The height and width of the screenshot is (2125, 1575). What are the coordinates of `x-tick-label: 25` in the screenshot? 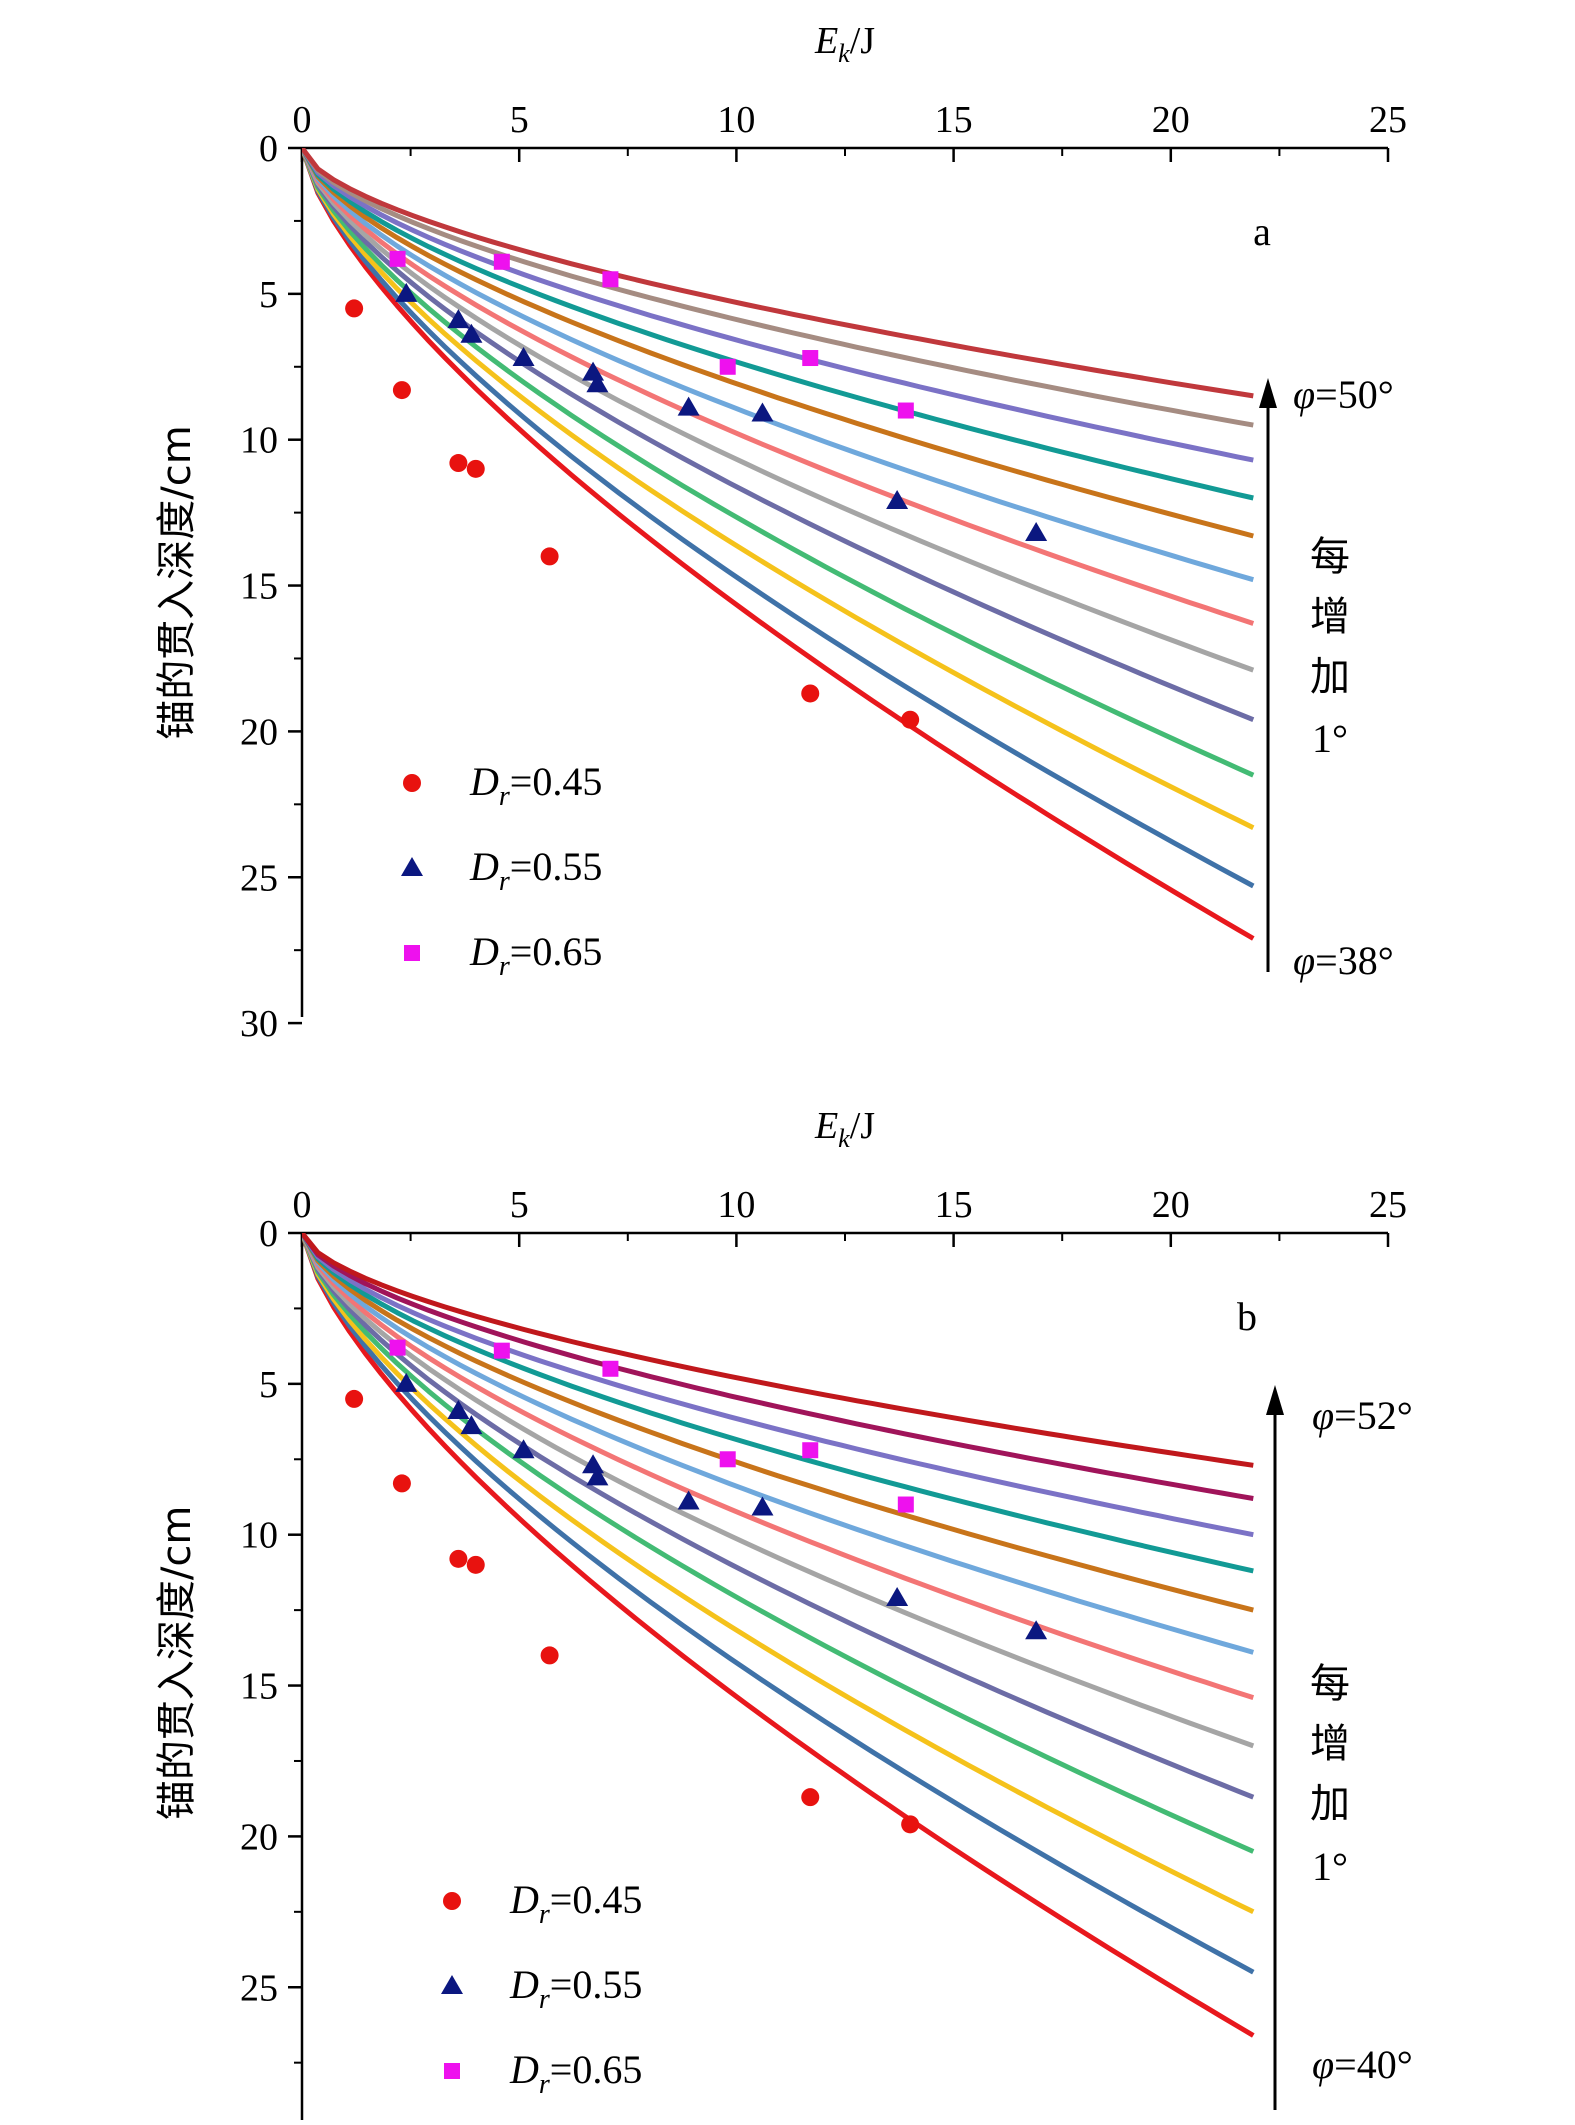 It's located at (1388, 1205).